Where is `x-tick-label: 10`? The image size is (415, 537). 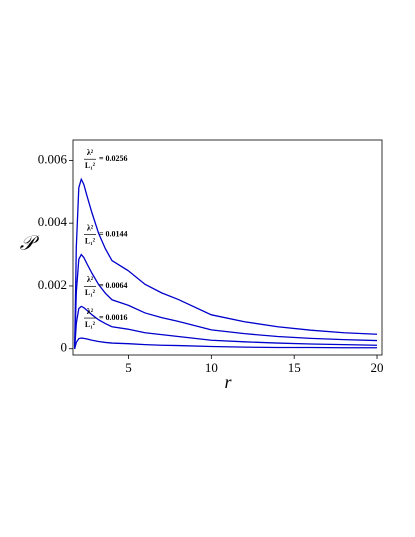
x-tick-label: 10 is located at coordinates (211, 367).